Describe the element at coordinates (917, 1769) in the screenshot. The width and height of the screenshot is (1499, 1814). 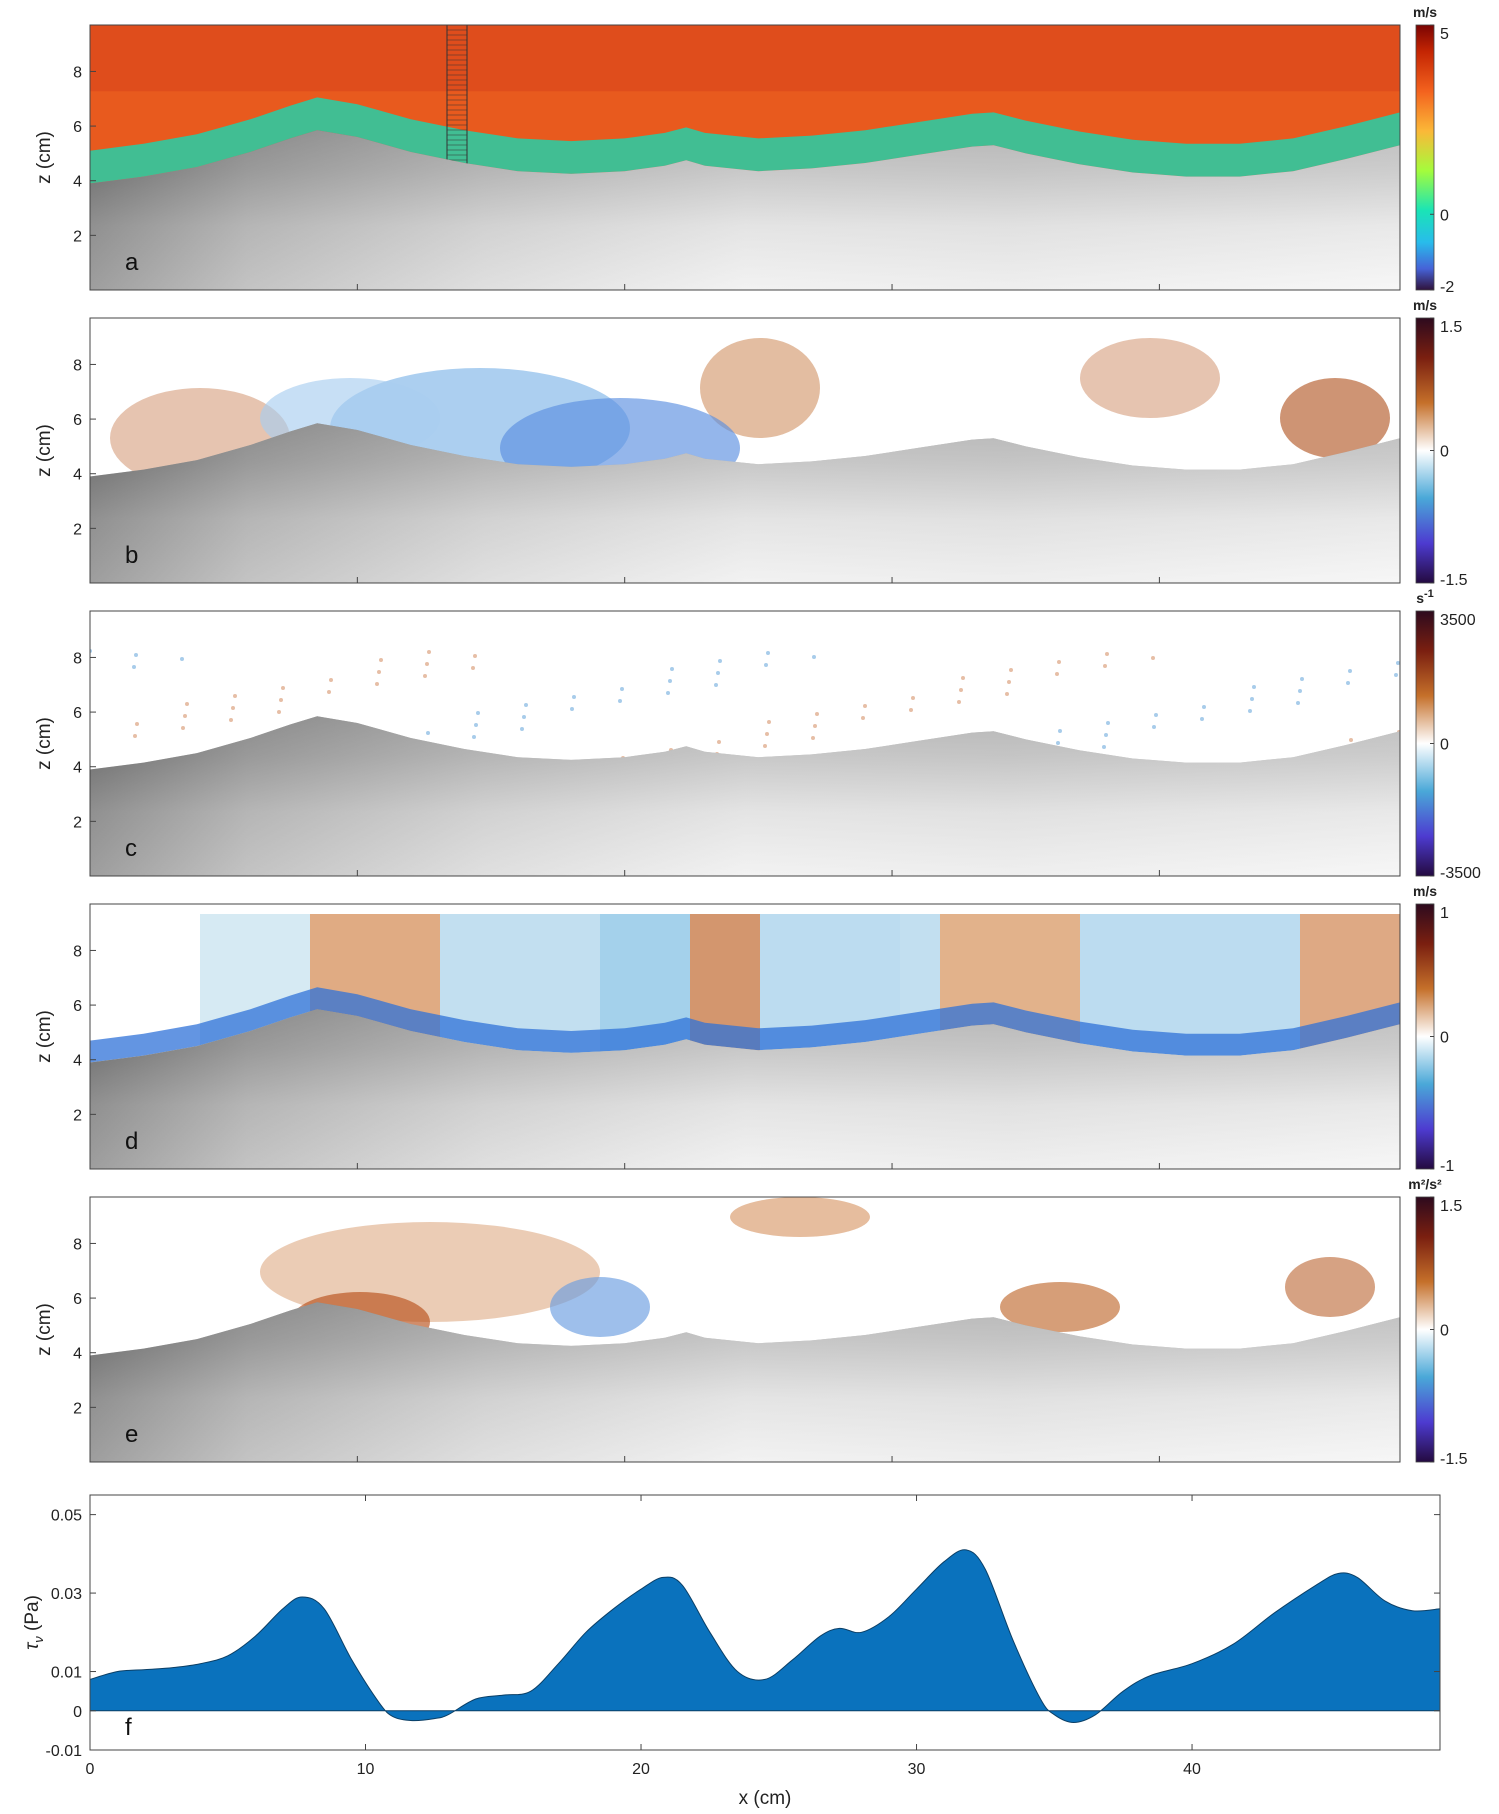
I see `xtick-label-f: 30` at that location.